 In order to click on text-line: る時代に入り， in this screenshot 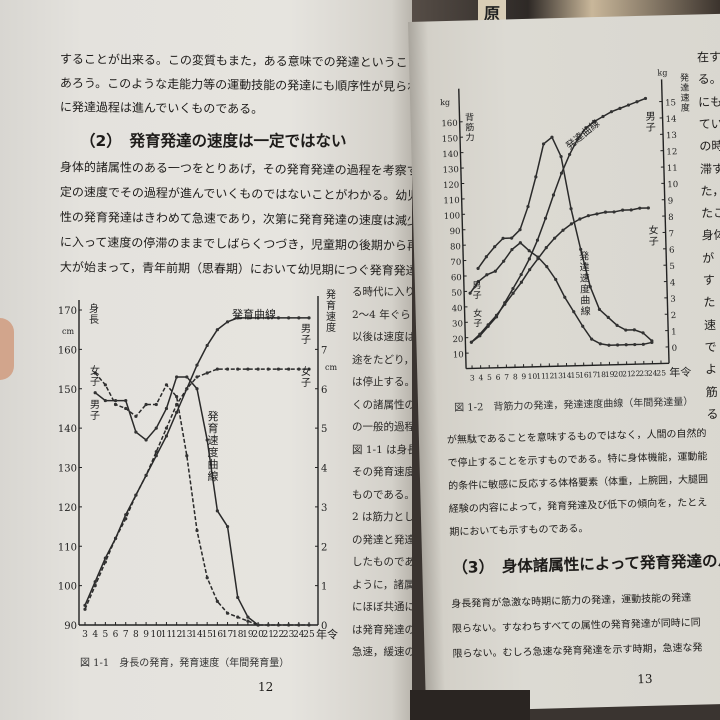, I will do `click(382, 292)`.